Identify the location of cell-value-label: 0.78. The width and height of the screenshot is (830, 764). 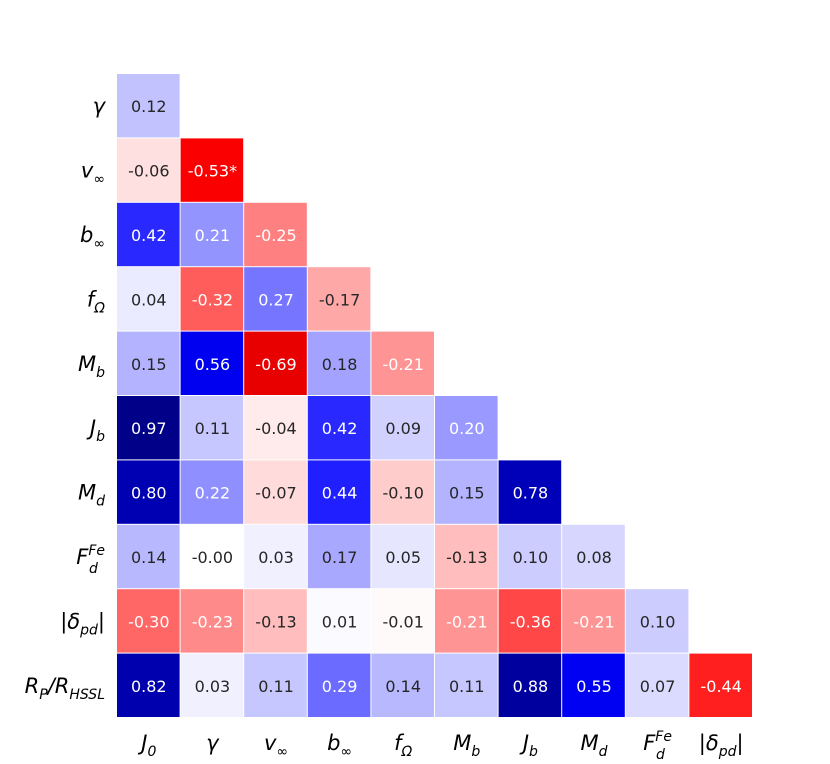
(531, 493).